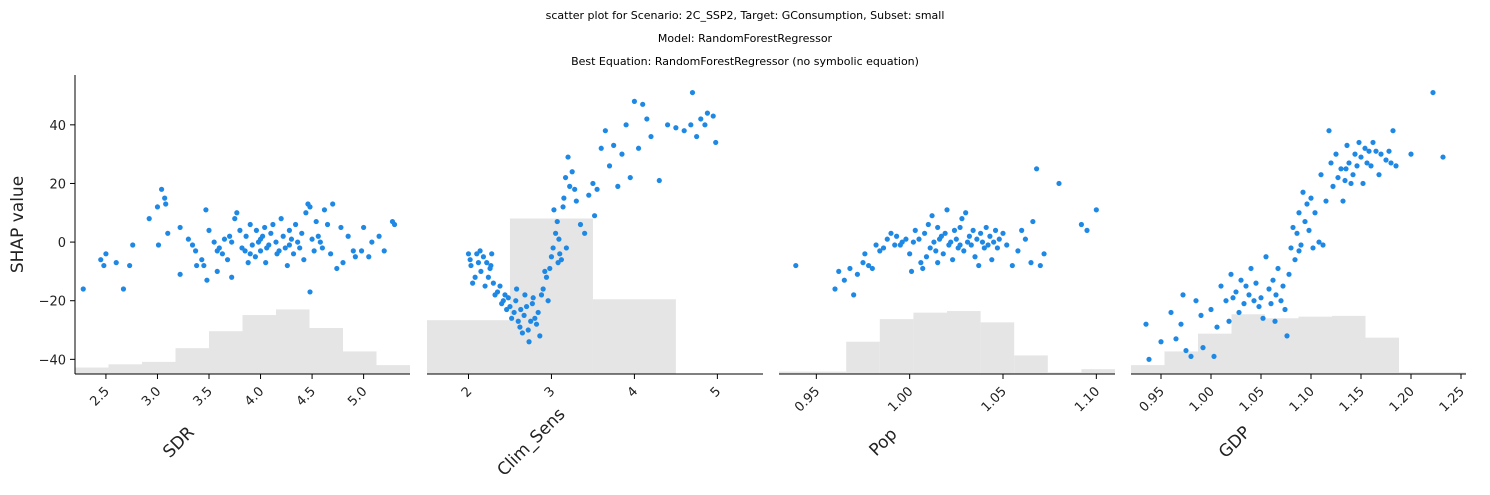 The image size is (1490, 495). Describe the element at coordinates (100, 396) in the screenshot. I see `x-tick-label: 2.5` at that location.